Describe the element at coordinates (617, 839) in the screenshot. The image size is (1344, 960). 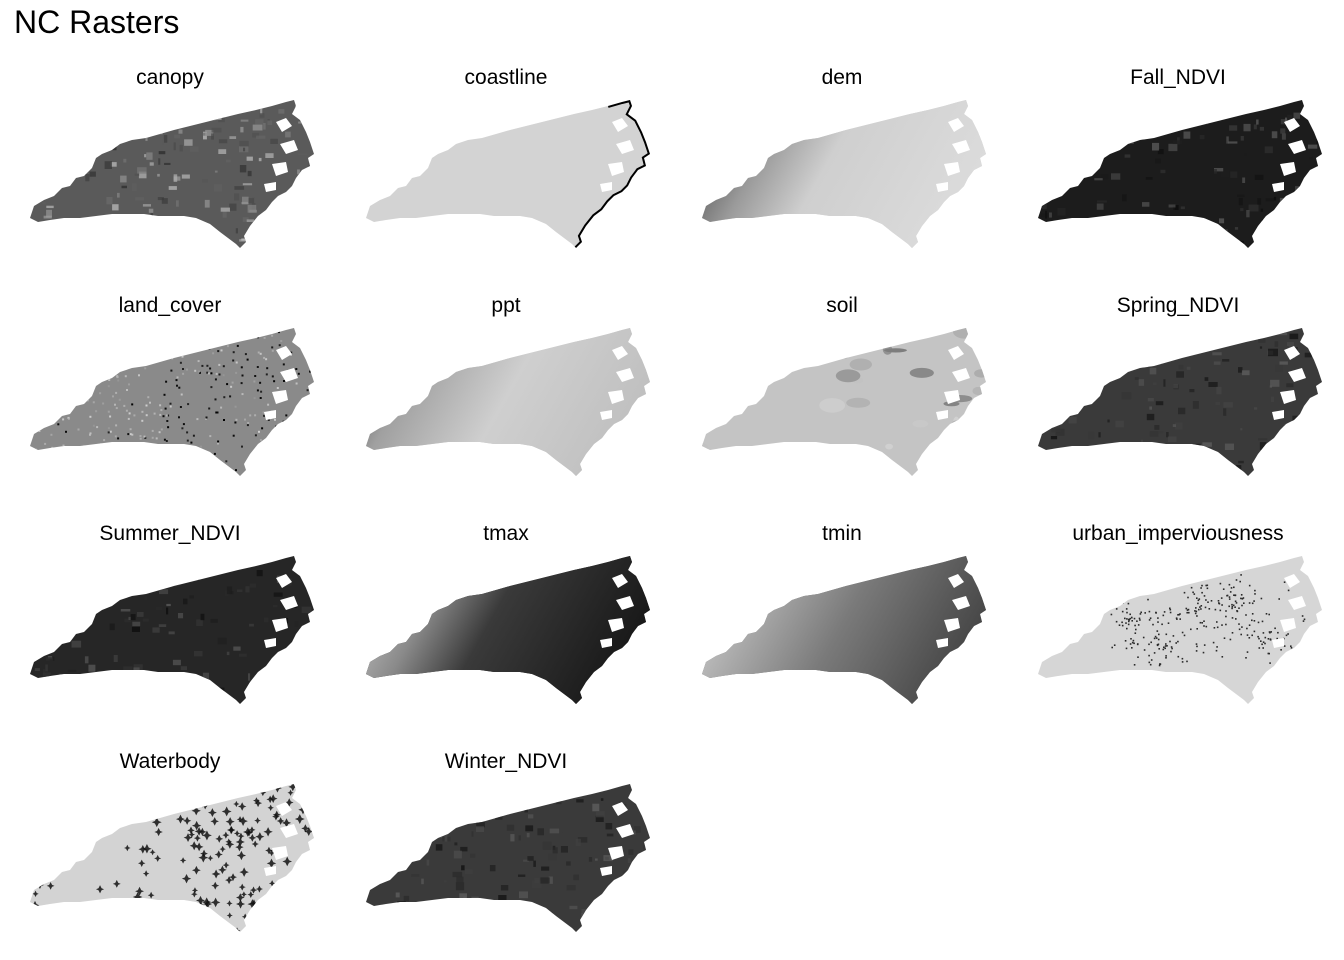
I see `sound-cutout` at that location.